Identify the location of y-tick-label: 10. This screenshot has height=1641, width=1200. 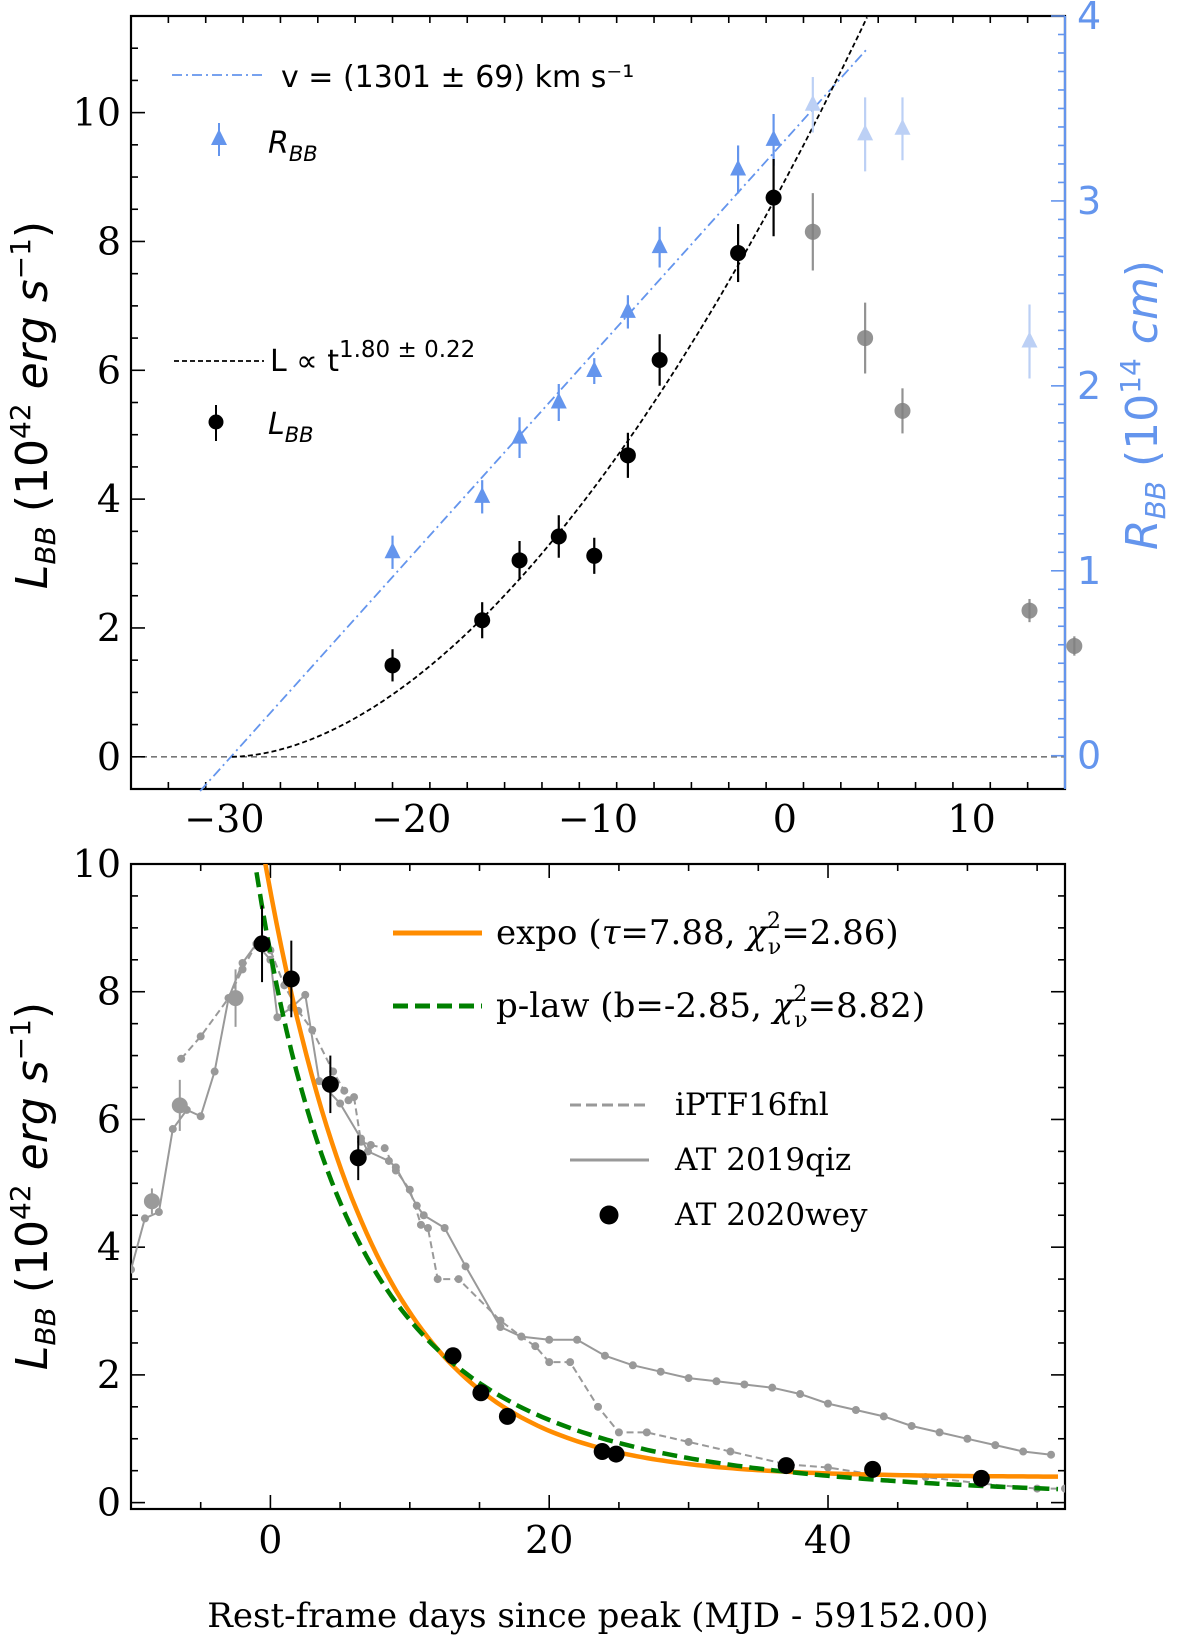
(97, 113).